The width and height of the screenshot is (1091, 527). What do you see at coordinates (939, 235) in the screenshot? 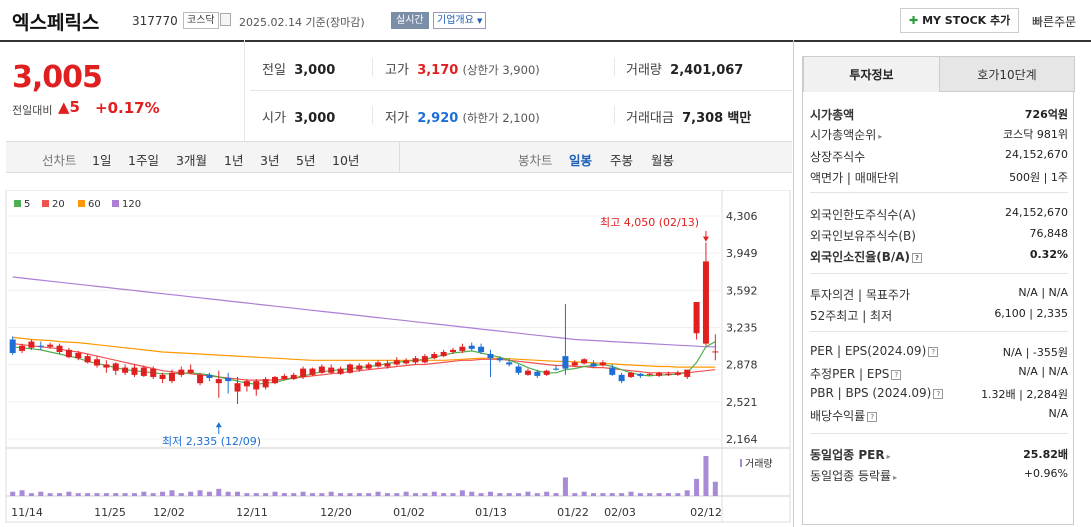
I see `foreign-holding-row: 외국인보유주식수(B) 76,848` at bounding box center [939, 235].